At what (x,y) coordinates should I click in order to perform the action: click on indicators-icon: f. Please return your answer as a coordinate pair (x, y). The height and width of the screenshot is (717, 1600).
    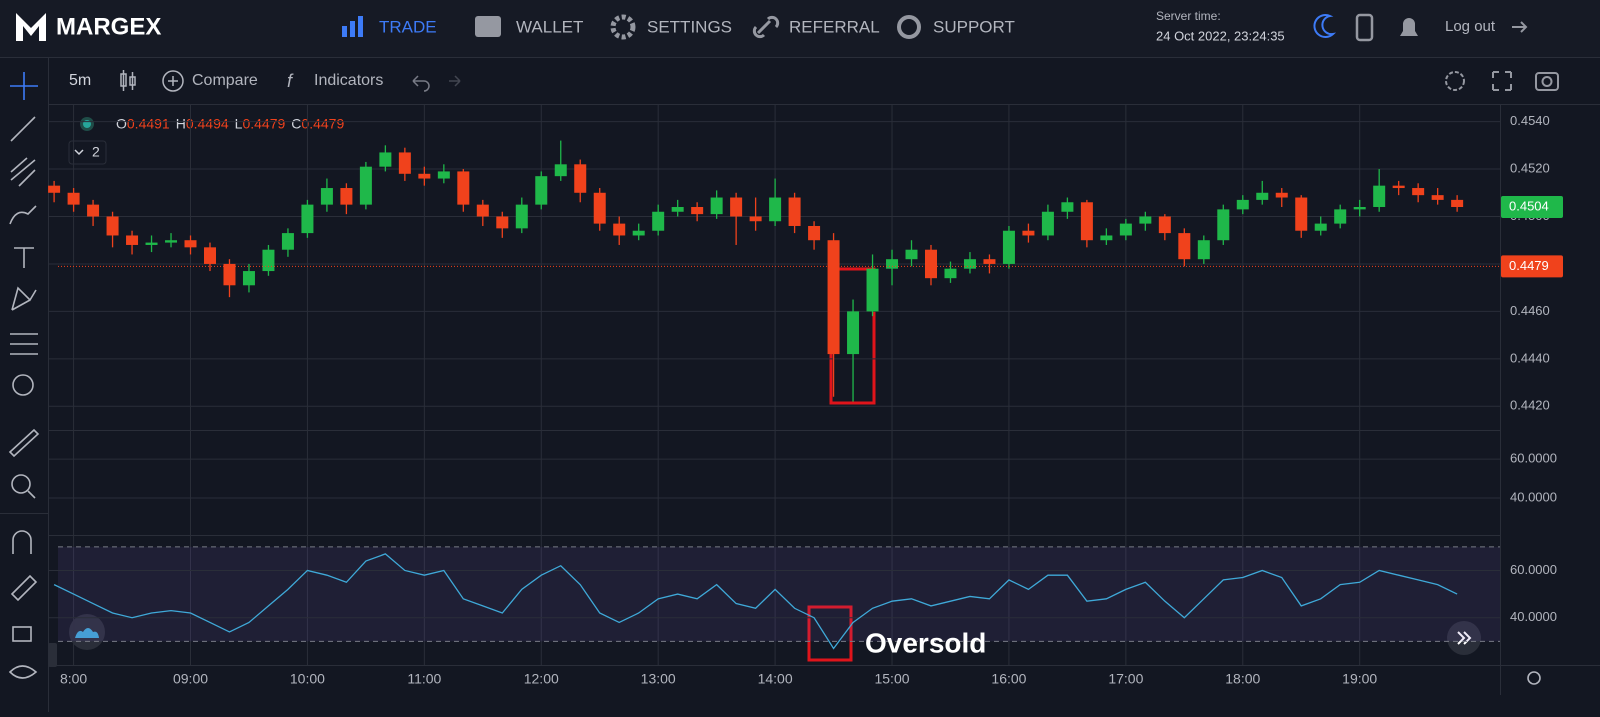
    Looking at the image, I should click on (290, 81).